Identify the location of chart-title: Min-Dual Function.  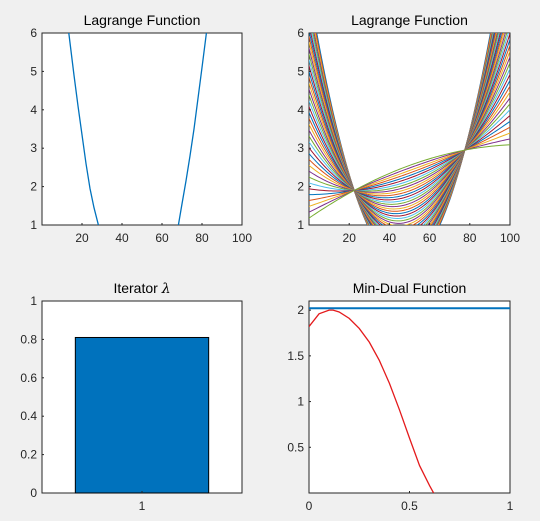
(410, 288).